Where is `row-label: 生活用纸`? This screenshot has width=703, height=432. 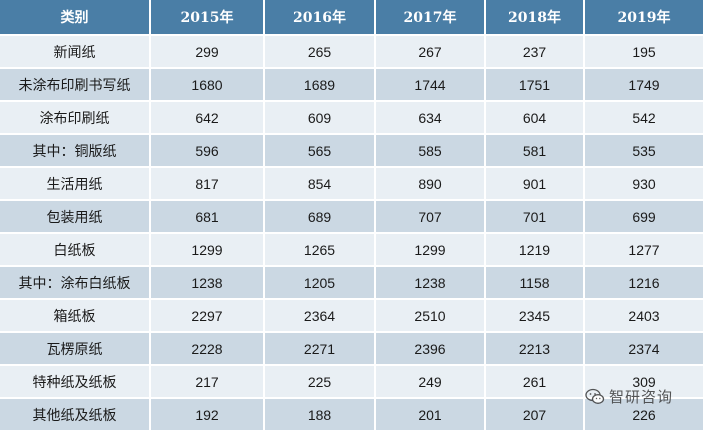
row-label: 生活用纸 is located at coordinates (75, 184).